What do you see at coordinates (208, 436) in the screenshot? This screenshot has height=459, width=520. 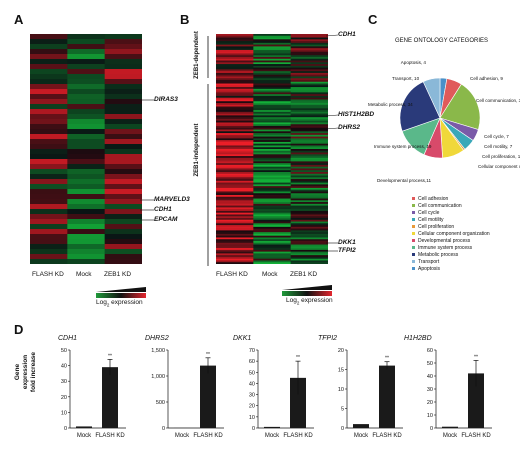 I see `x-tick-label: FLASH KD` at bounding box center [208, 436].